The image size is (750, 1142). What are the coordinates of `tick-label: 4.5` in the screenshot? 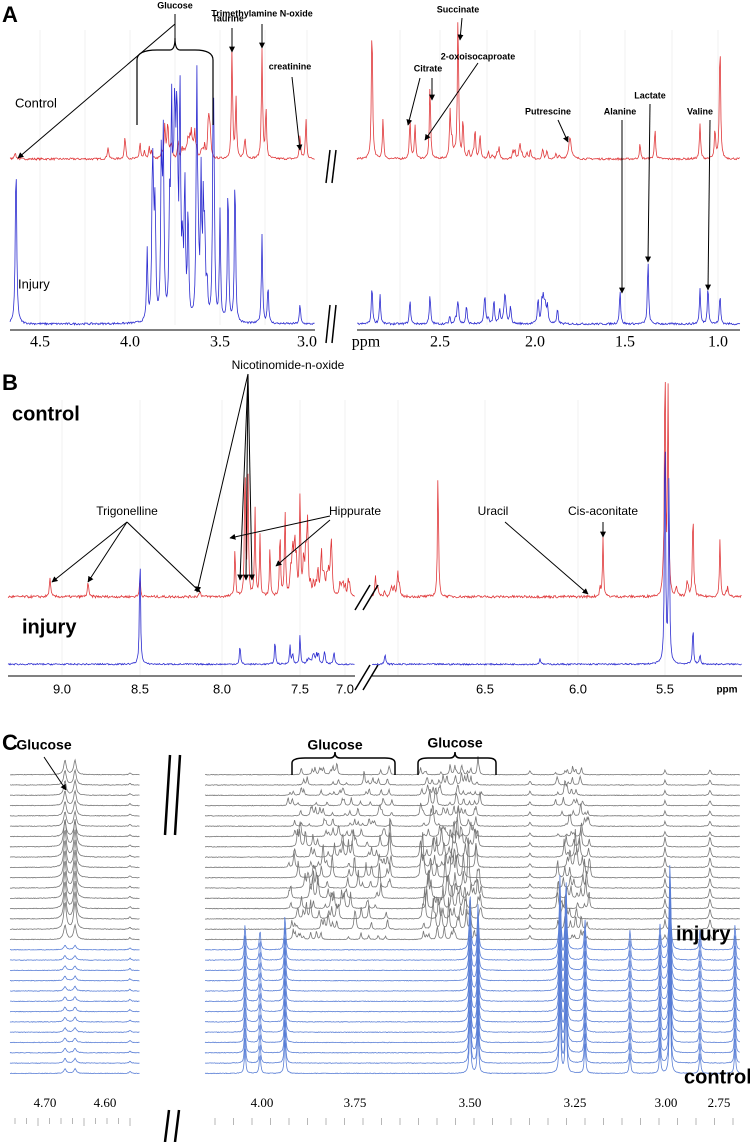 It's located at (40, 342).